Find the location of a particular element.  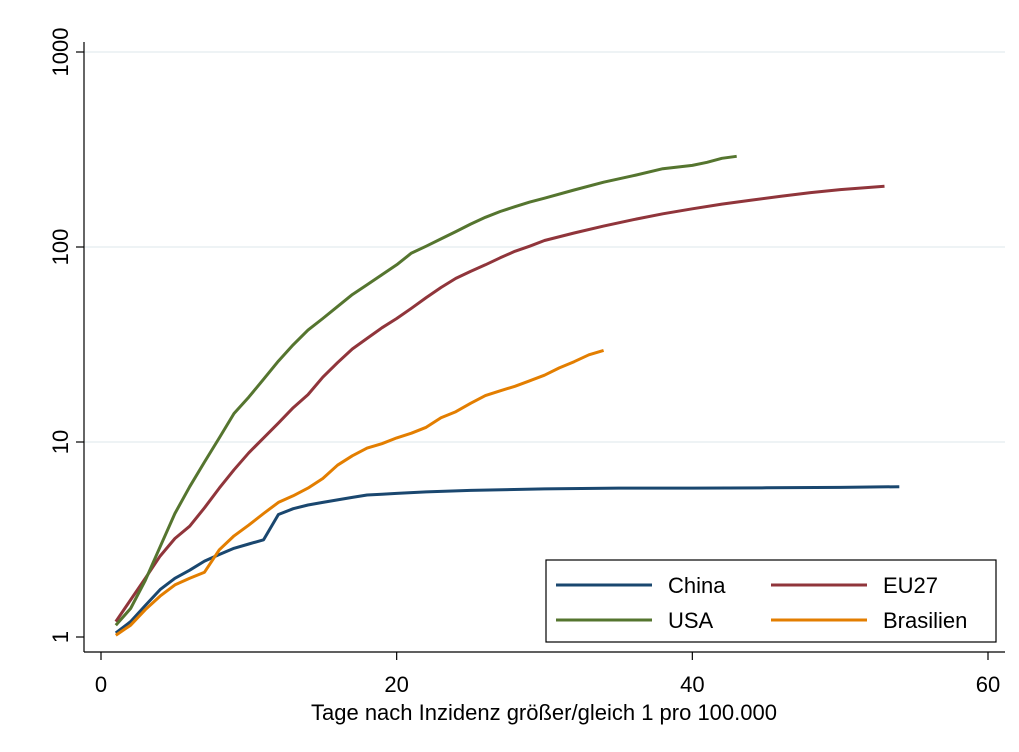

legend-label: Brasilien is located at coordinates (925, 620).